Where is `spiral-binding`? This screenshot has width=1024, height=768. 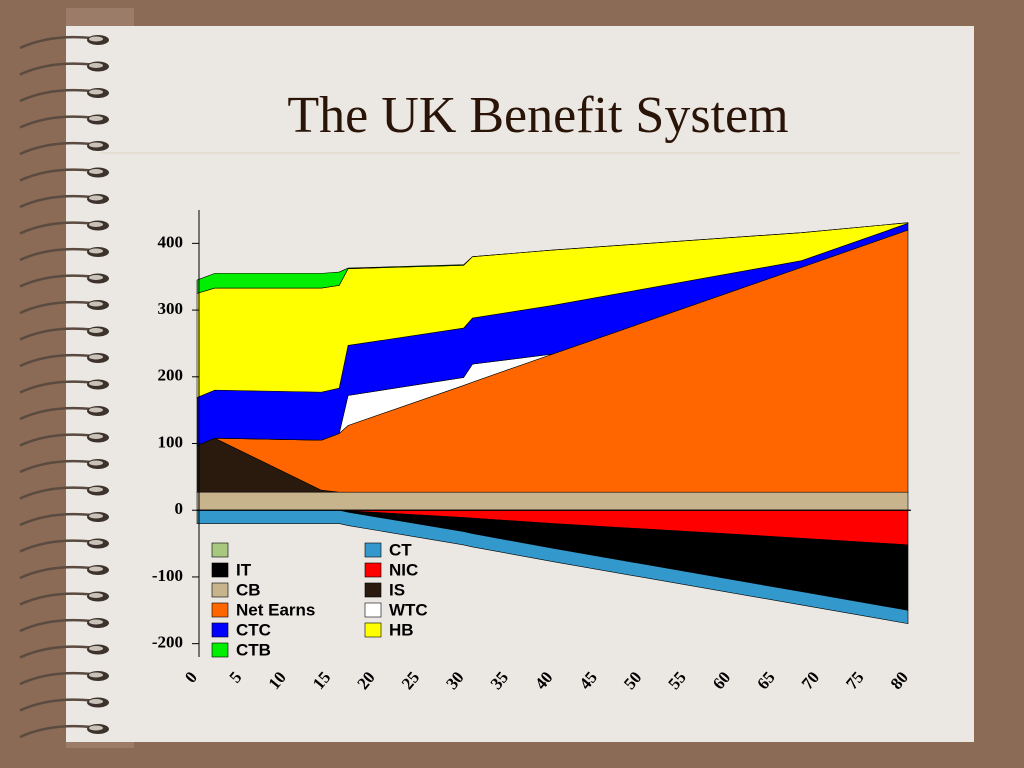
spiral-binding is located at coordinates (64, 387).